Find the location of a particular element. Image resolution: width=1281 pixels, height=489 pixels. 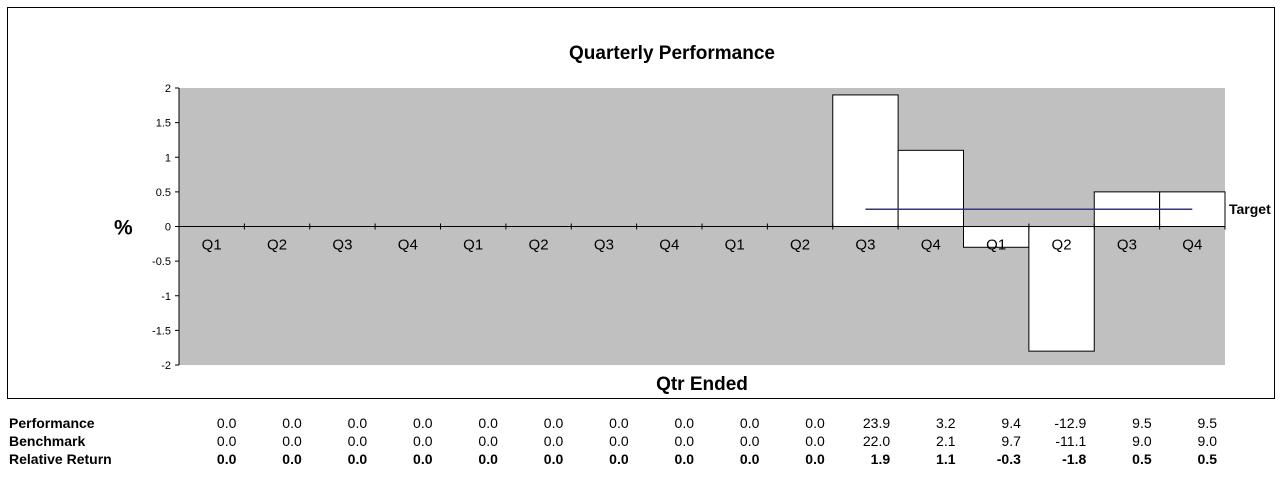

table-cell: 1.9 is located at coordinates (880, 459).